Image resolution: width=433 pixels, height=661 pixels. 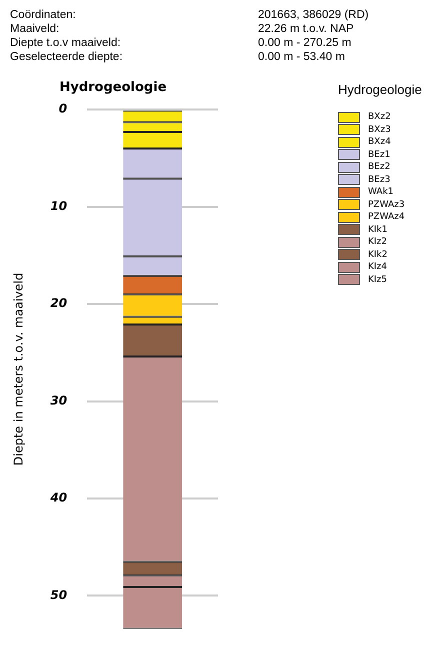 What do you see at coordinates (59, 595) in the screenshot?
I see `y-tick-label: 50` at bounding box center [59, 595].